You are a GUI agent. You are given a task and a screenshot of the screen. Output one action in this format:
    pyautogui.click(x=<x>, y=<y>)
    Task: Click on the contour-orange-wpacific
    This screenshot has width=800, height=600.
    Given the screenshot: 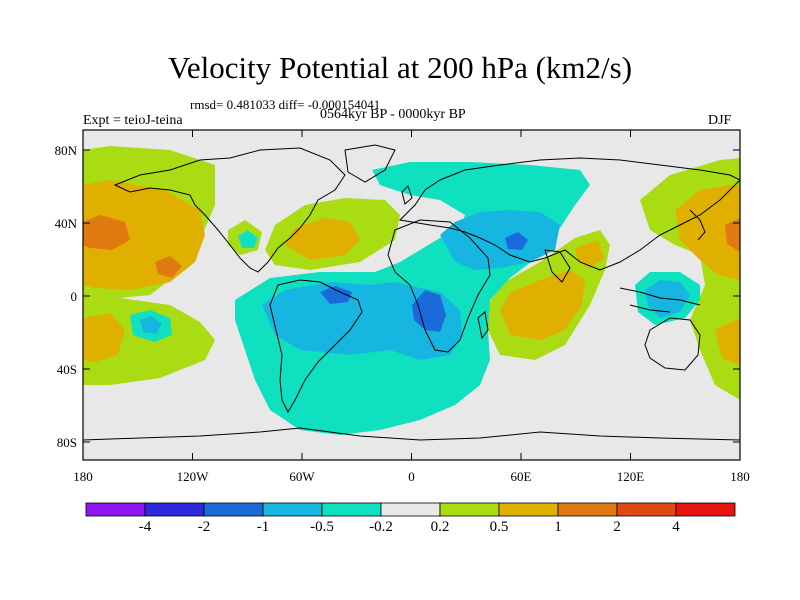 What is the action you would take?
    pyautogui.click(x=707, y=232)
    